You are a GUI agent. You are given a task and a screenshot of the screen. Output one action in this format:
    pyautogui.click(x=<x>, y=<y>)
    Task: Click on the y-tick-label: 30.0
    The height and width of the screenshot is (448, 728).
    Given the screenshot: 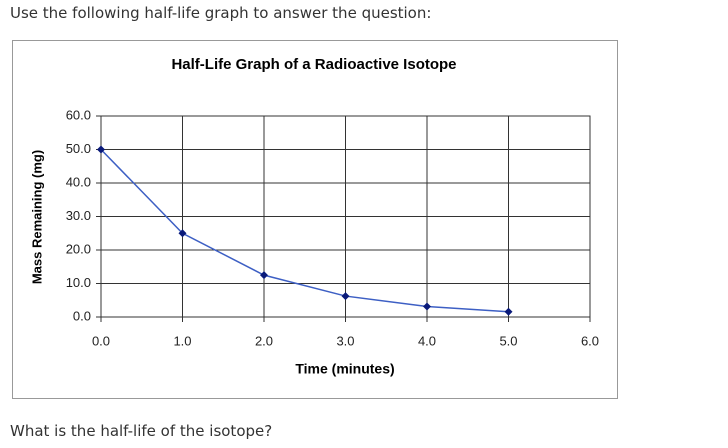 What is the action you would take?
    pyautogui.click(x=78, y=215)
    